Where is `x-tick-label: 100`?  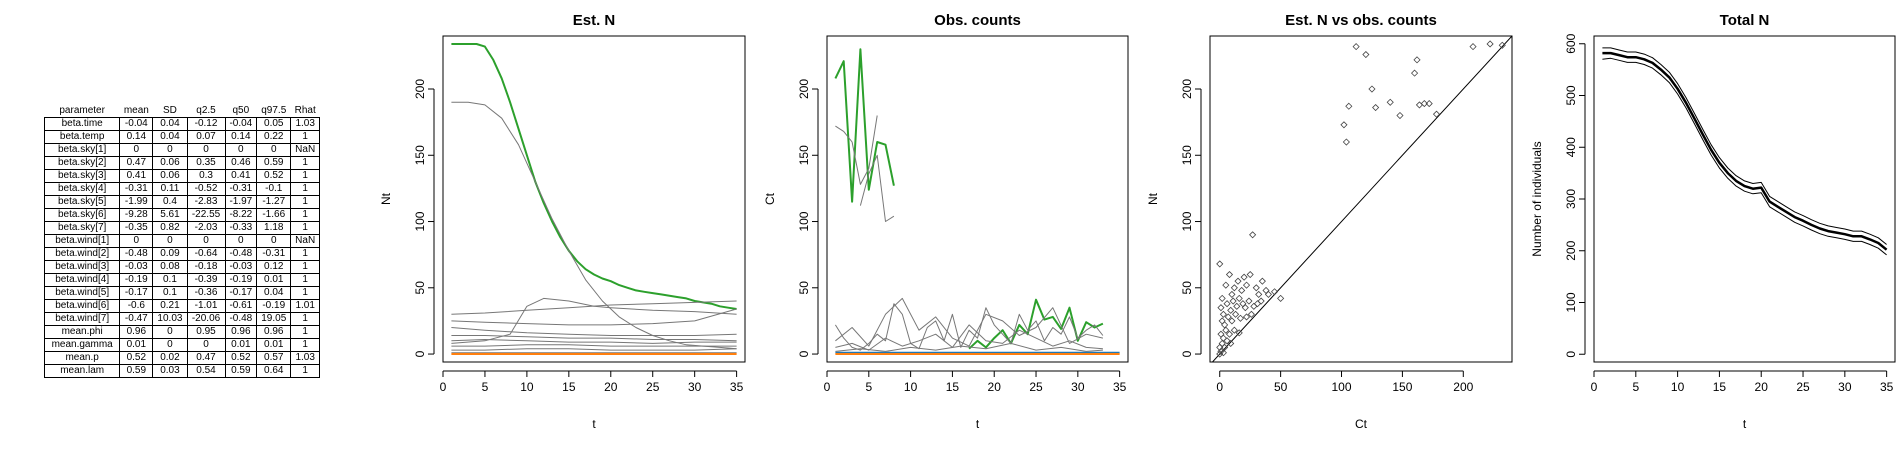
x-tick-label: 100 is located at coordinates (1342, 387).